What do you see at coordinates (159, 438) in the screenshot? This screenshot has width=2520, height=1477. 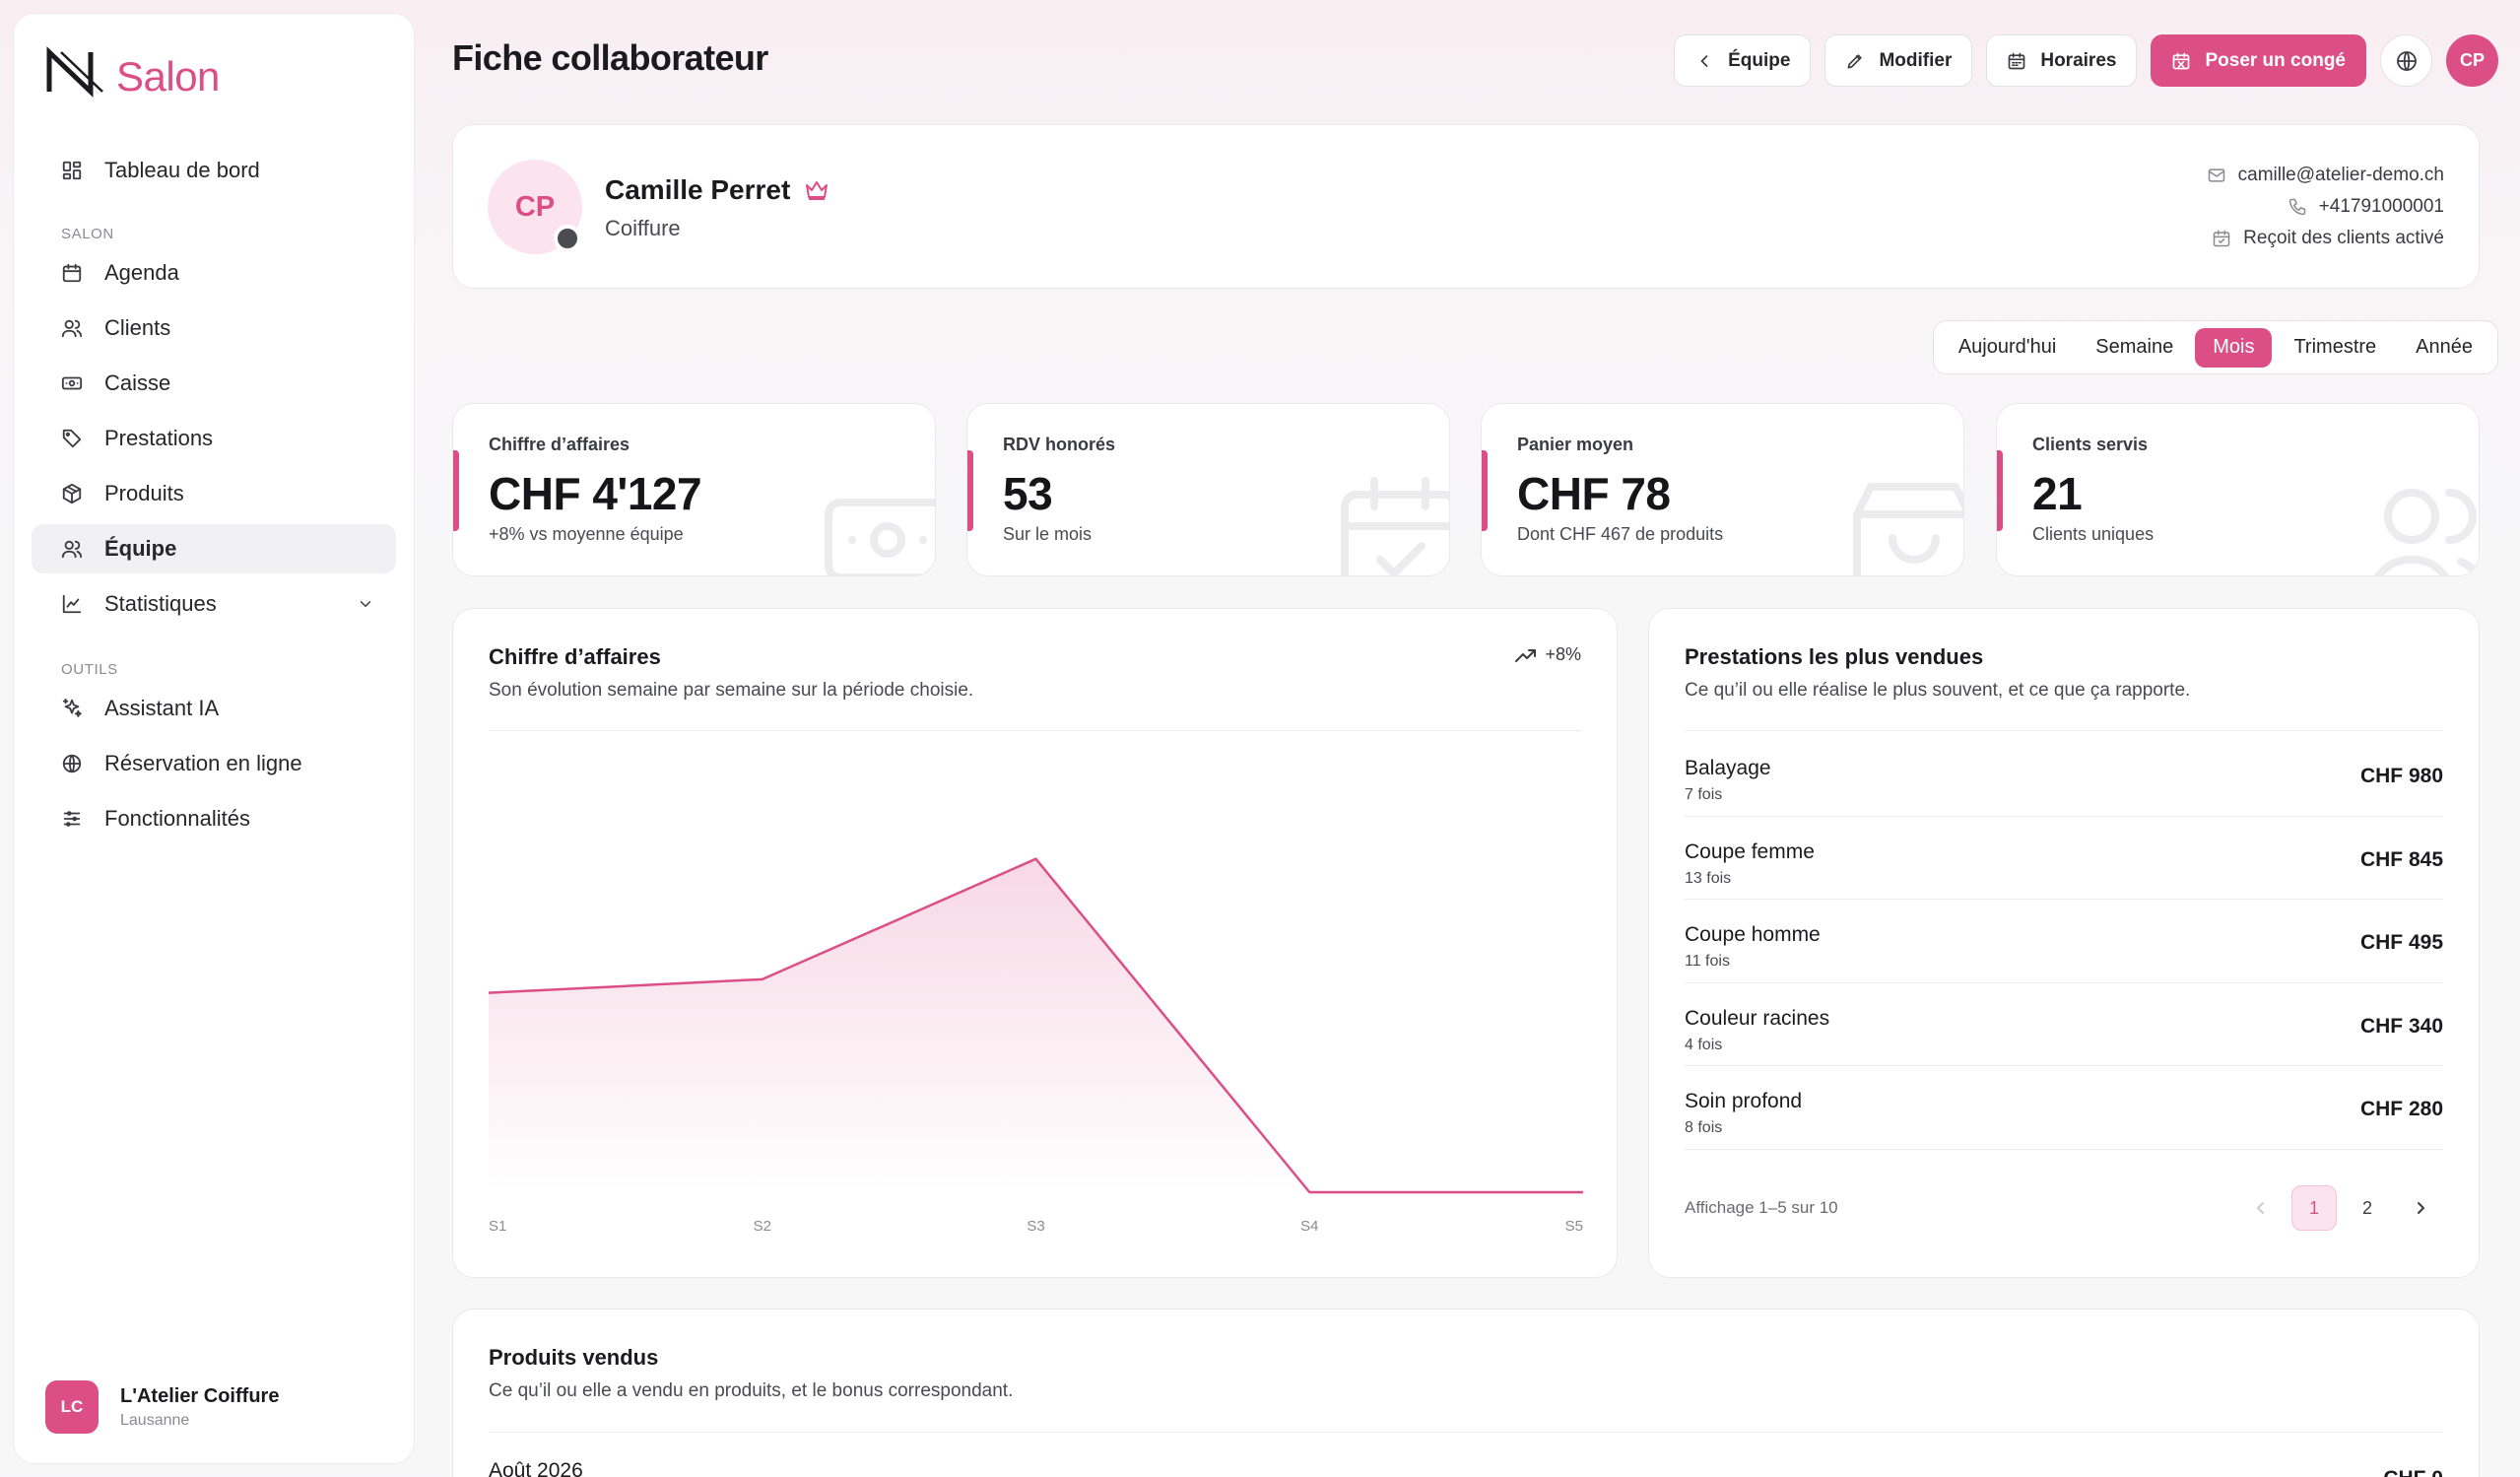 I see `sidebar-item-label: Prestations` at bounding box center [159, 438].